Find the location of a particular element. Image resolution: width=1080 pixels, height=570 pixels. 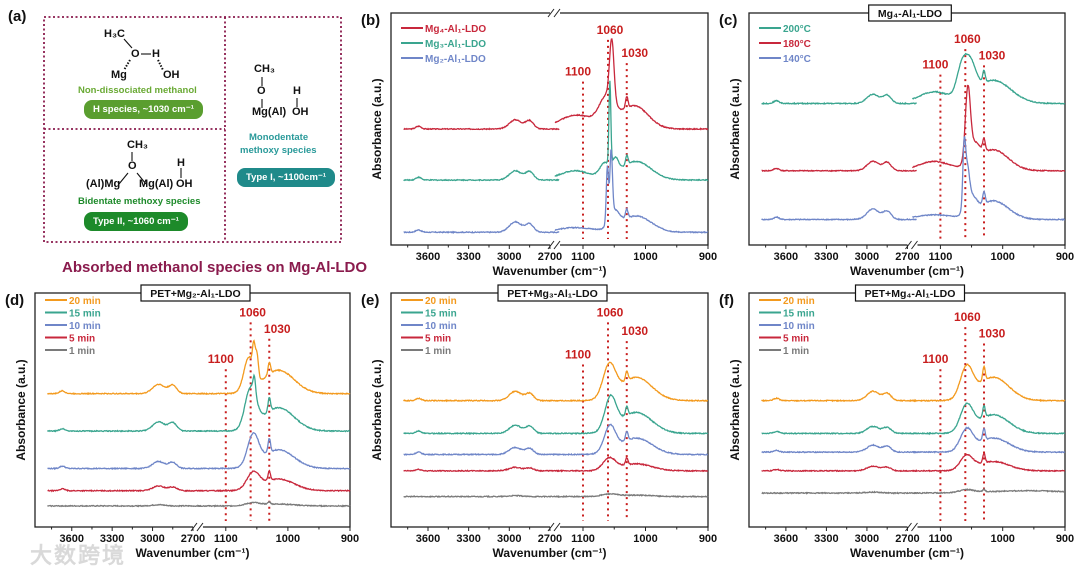

axis-break-gap is located at coordinates (555, 245).